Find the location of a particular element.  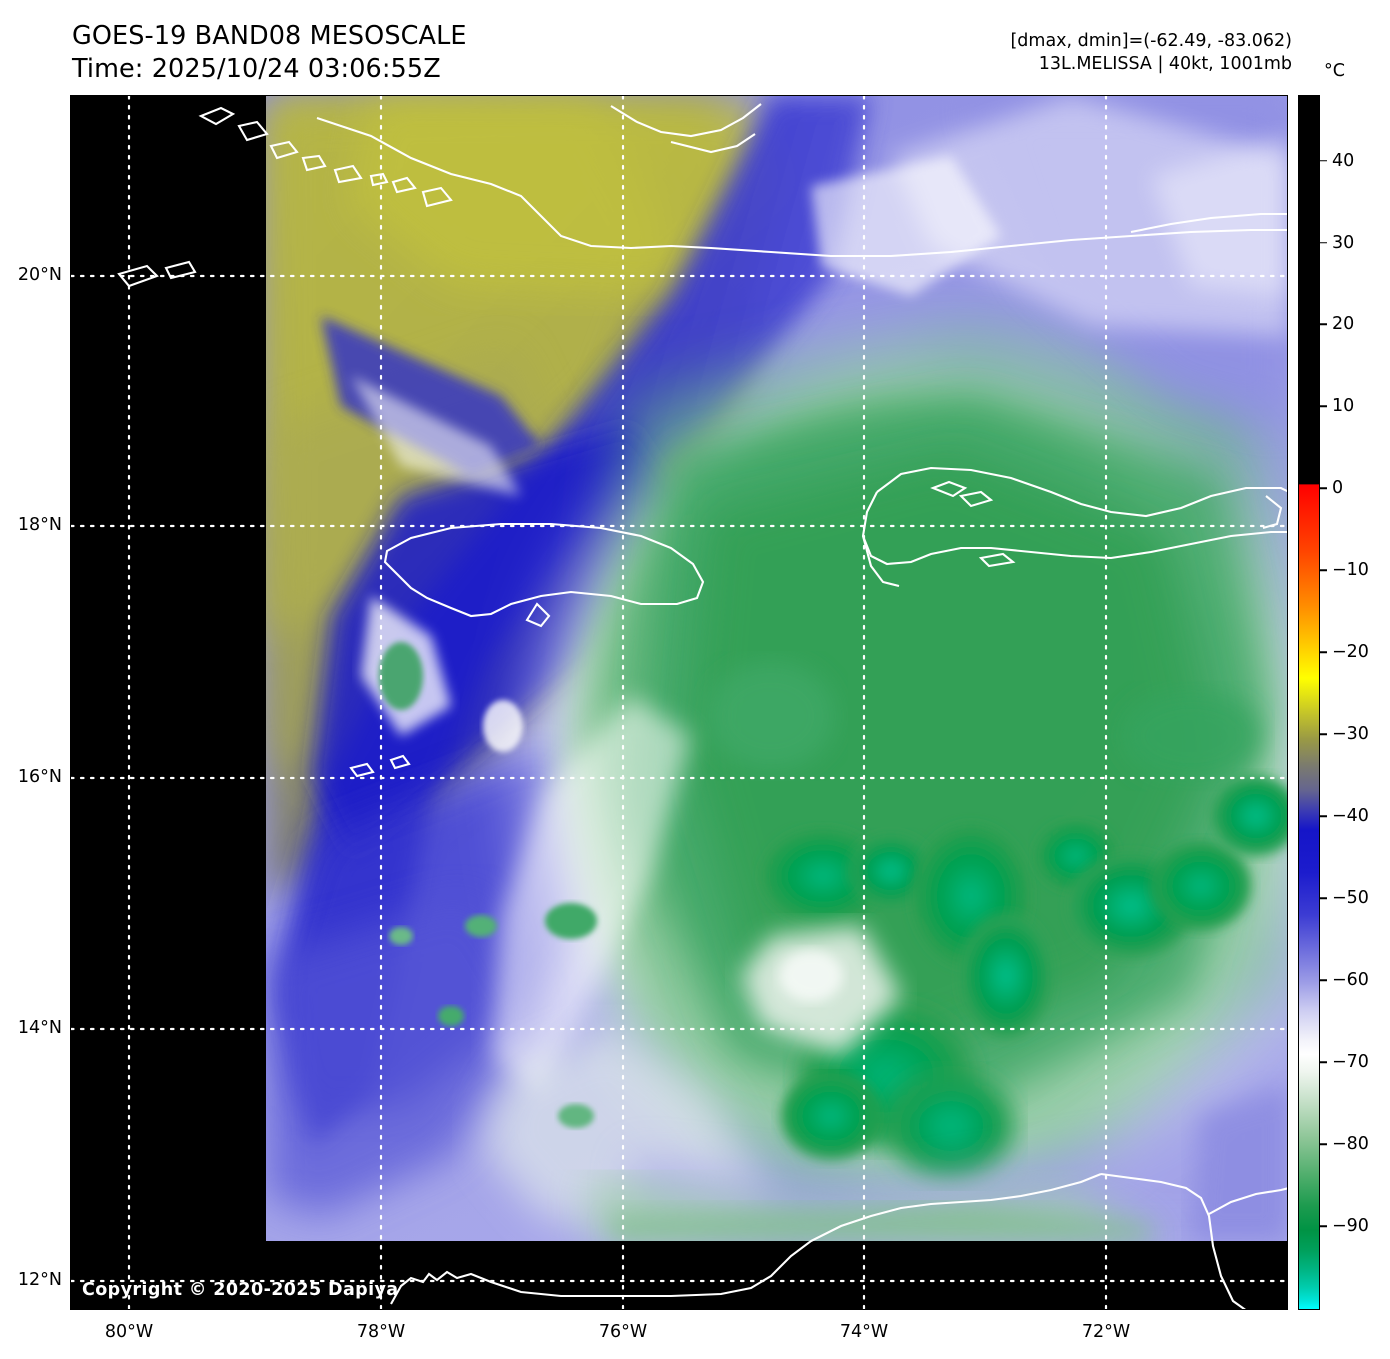

cbar-label-10: 10 is located at coordinates (1343, 406).